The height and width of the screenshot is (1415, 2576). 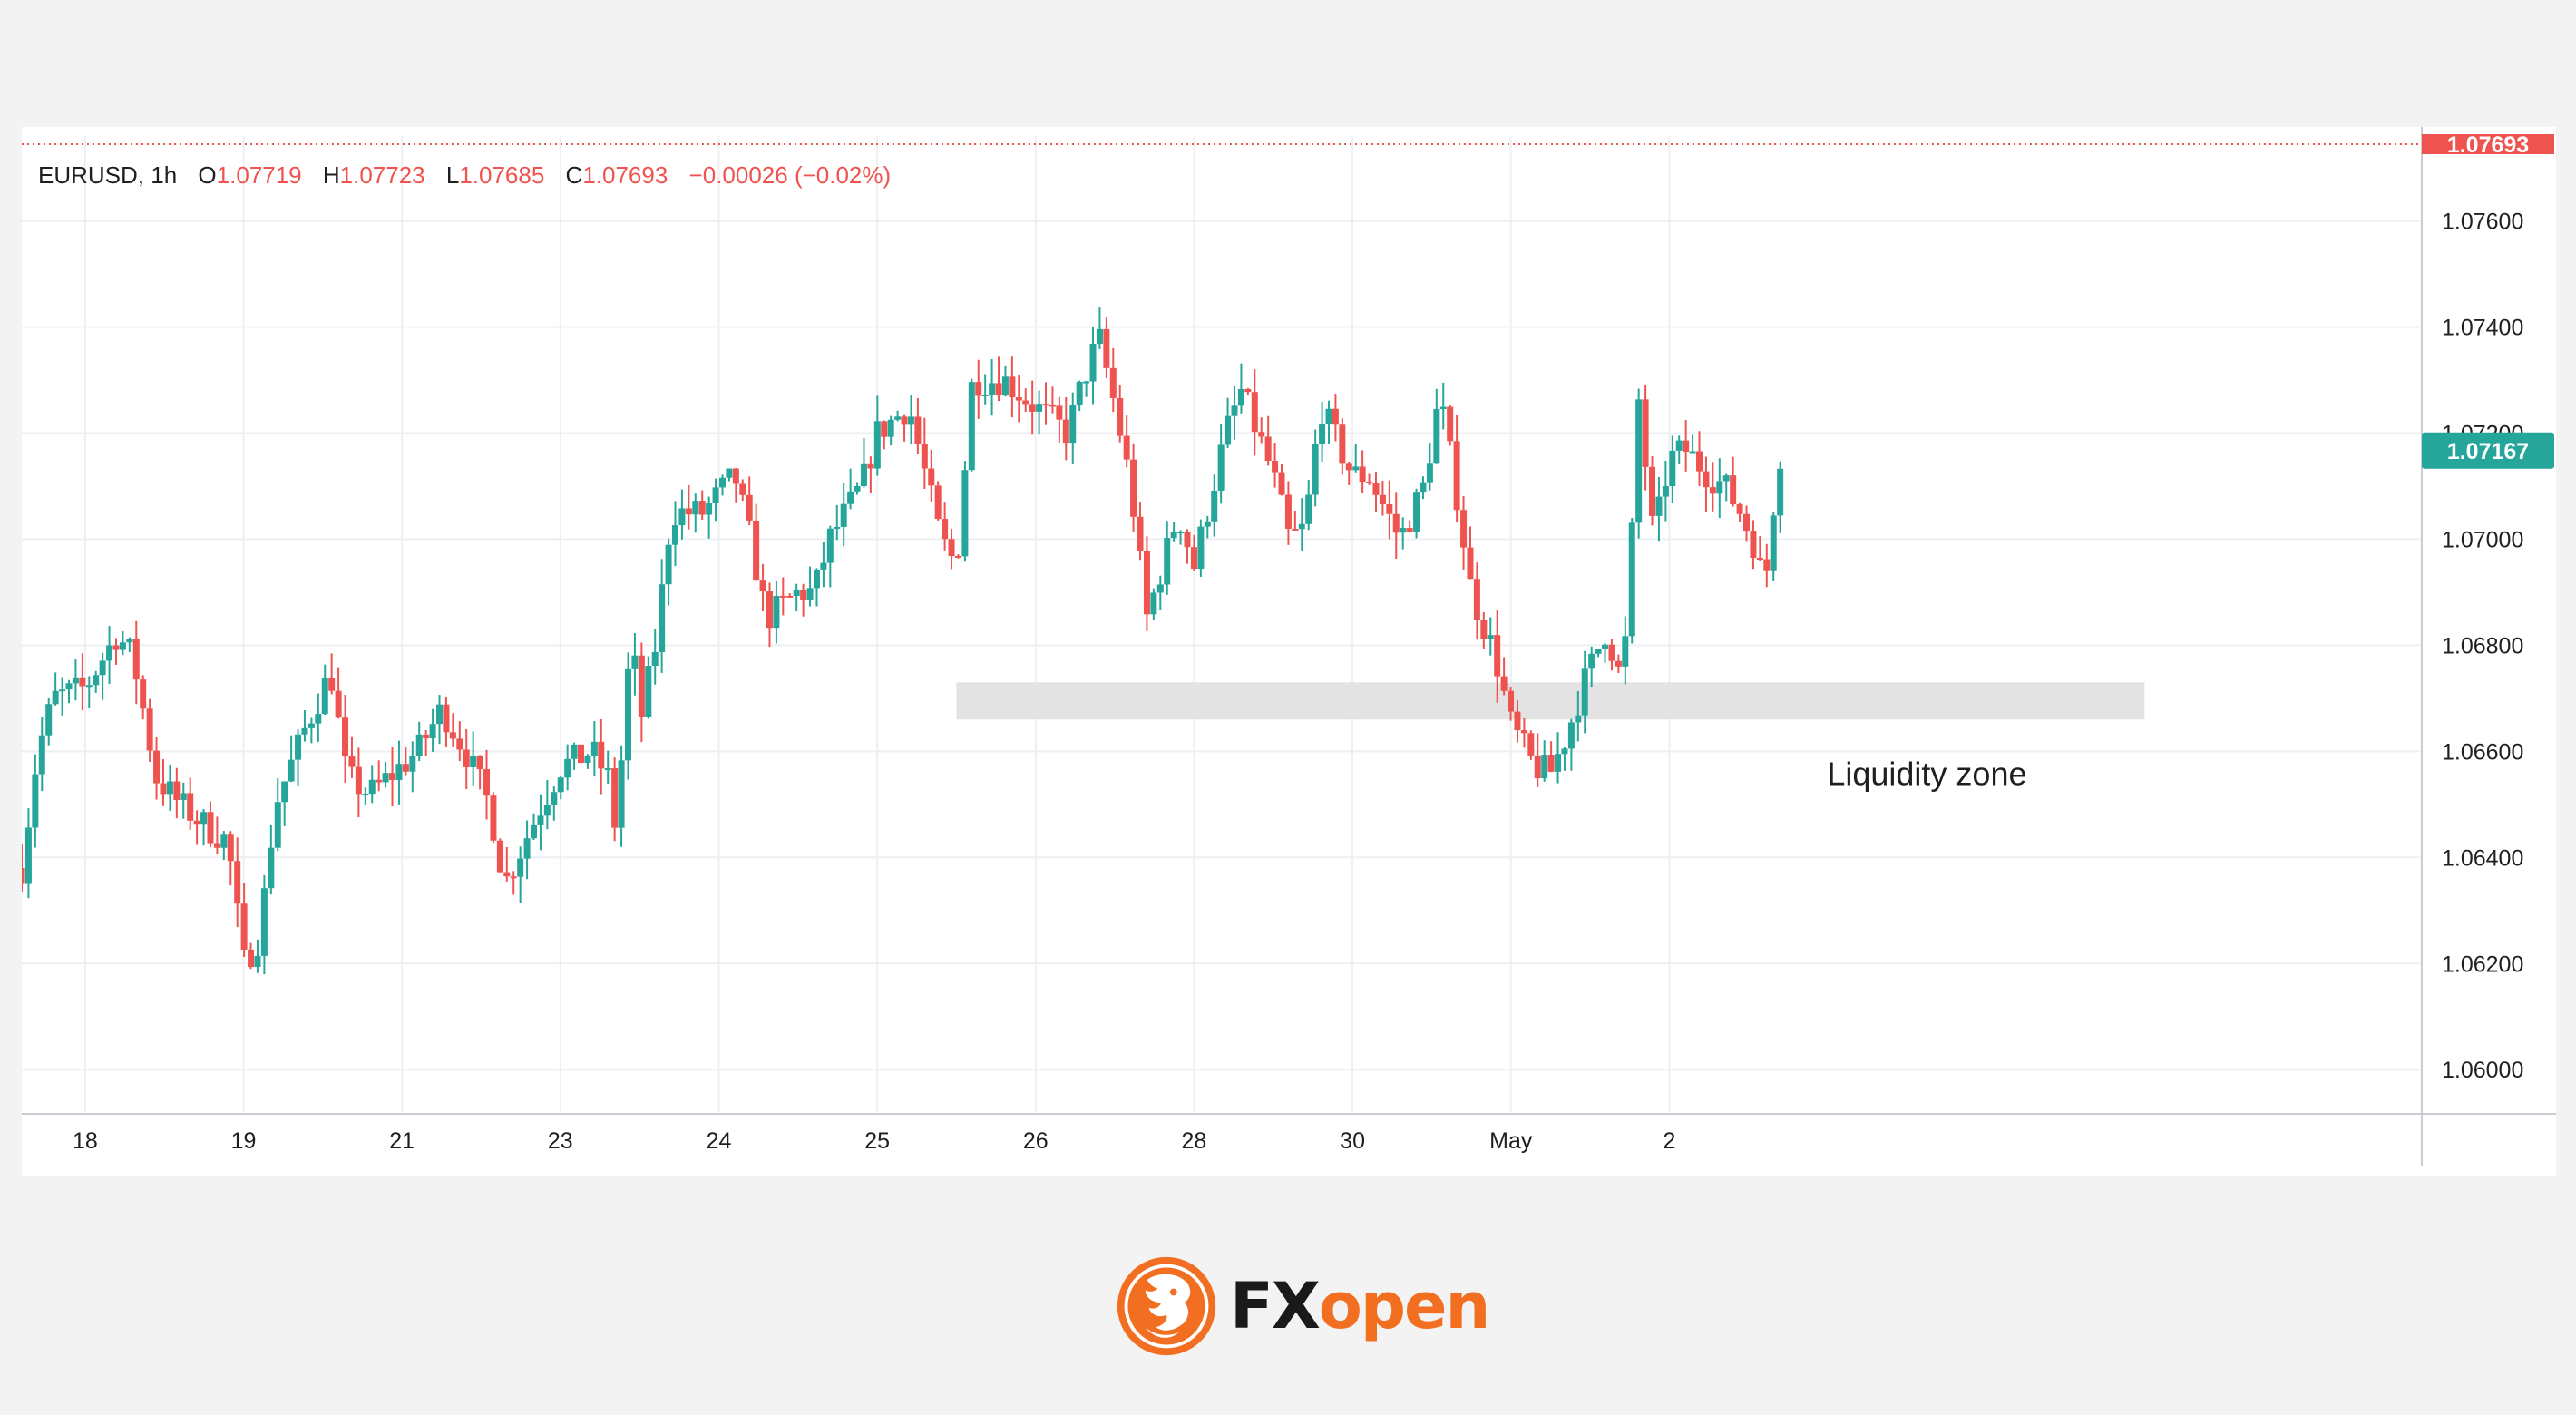 What do you see at coordinates (574, 175) in the screenshot?
I see `legend-close-label: C` at bounding box center [574, 175].